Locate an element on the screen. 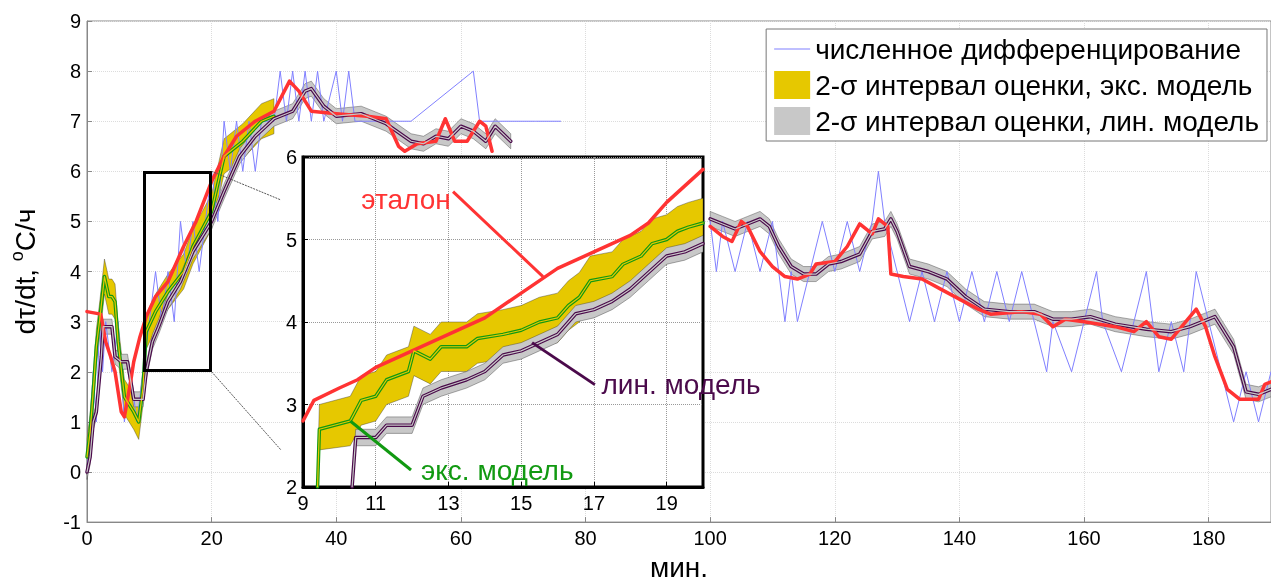 The height and width of the screenshot is (586, 1271). x-tick-label: 80 is located at coordinates (585, 538).